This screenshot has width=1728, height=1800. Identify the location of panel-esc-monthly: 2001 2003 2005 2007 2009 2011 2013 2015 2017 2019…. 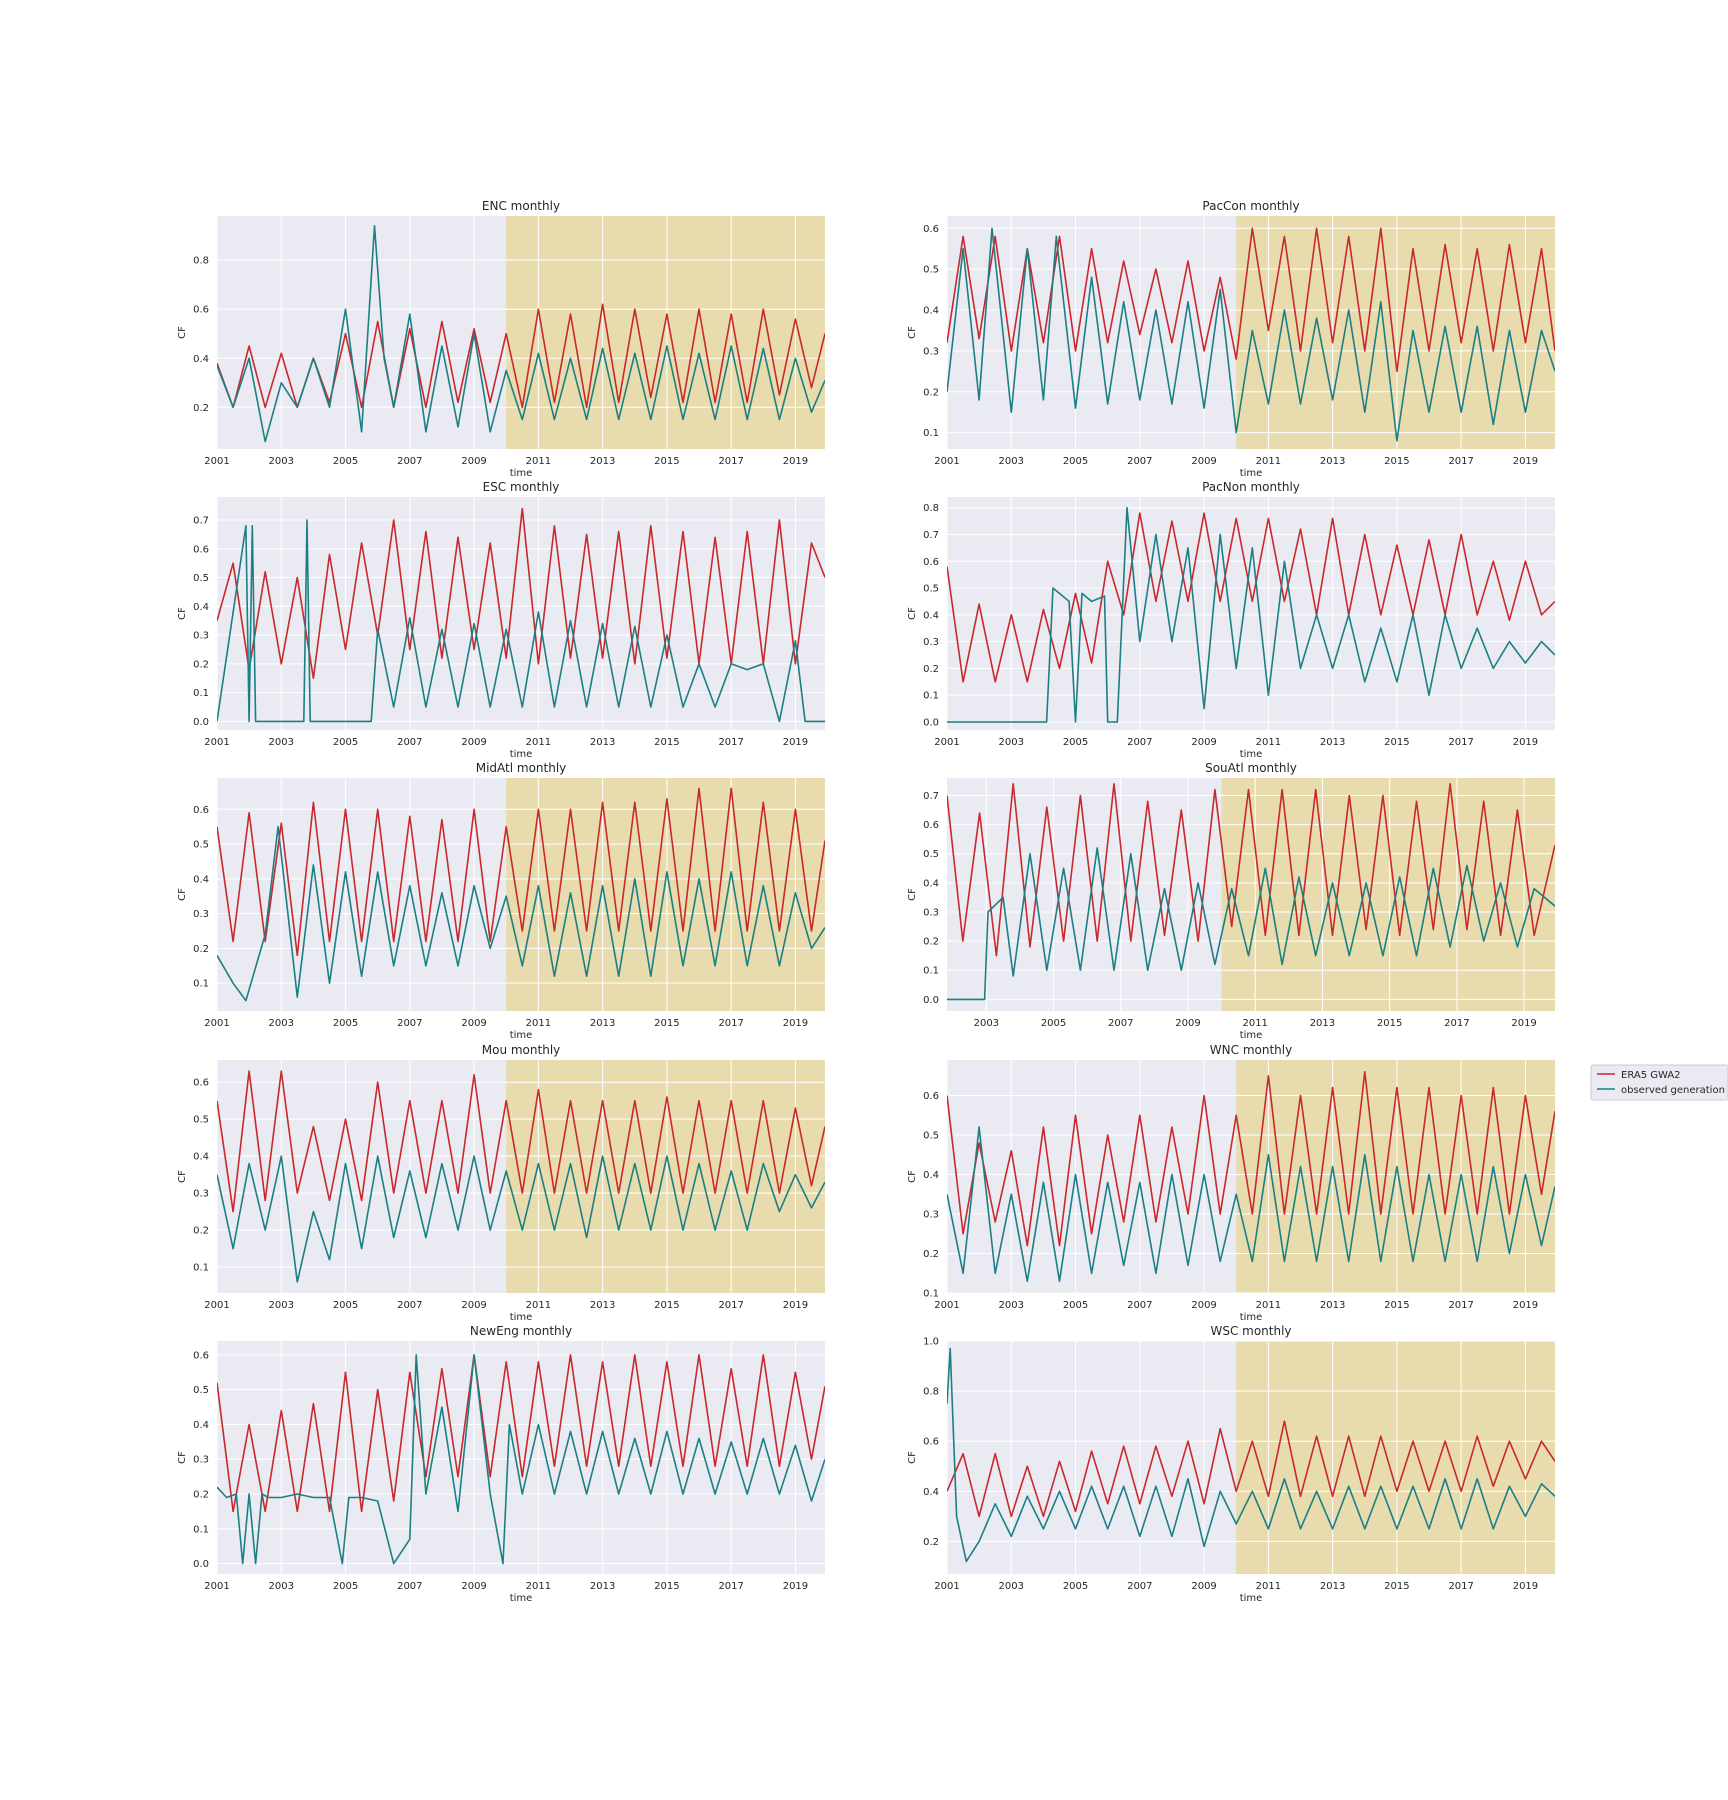
(501, 620).